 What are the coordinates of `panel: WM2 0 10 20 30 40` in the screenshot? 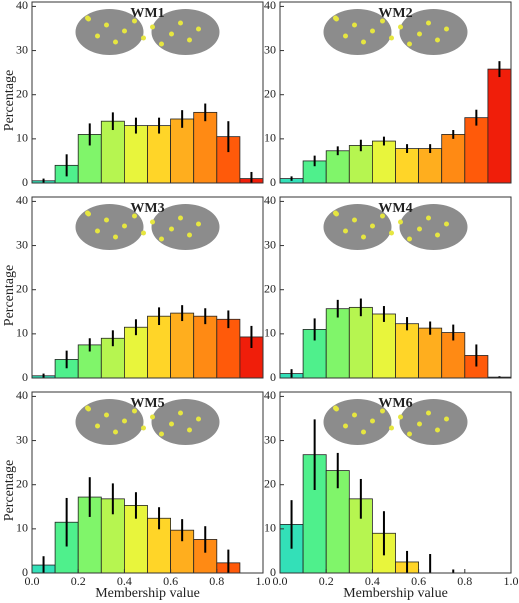 It's located at (388, 94).